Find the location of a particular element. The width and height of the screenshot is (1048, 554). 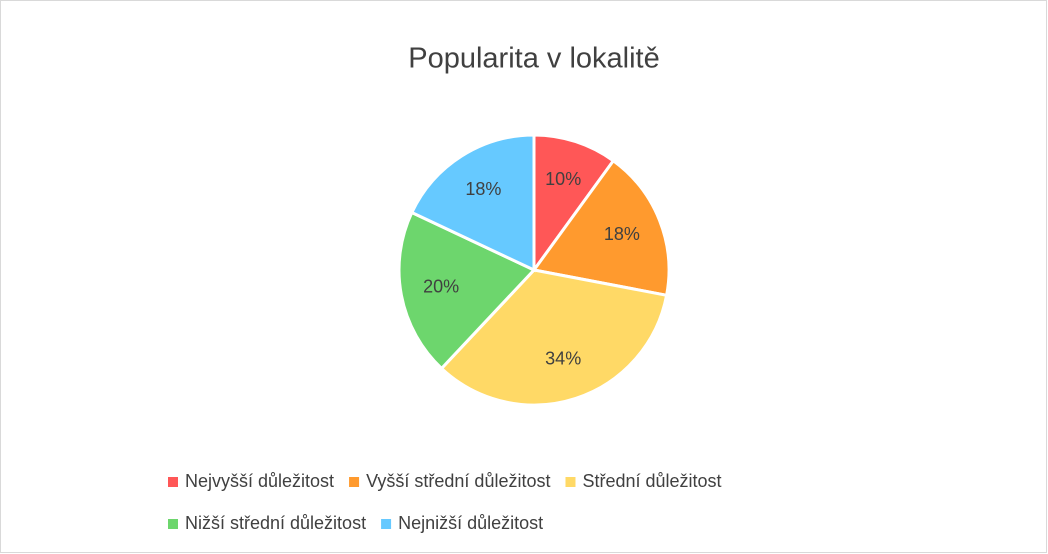

legend-label: Nižší střední důležitost is located at coordinates (275, 523).